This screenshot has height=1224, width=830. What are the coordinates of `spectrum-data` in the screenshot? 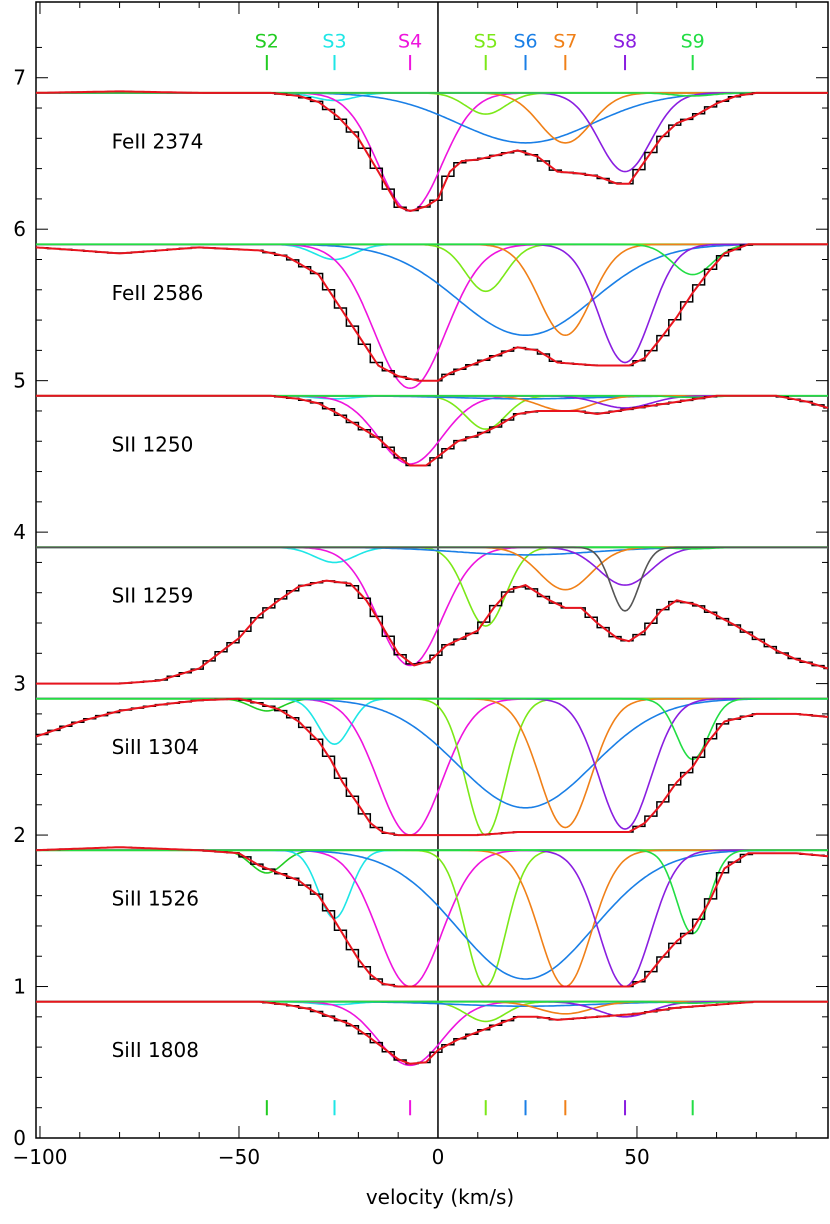 It's located at (432, 632).